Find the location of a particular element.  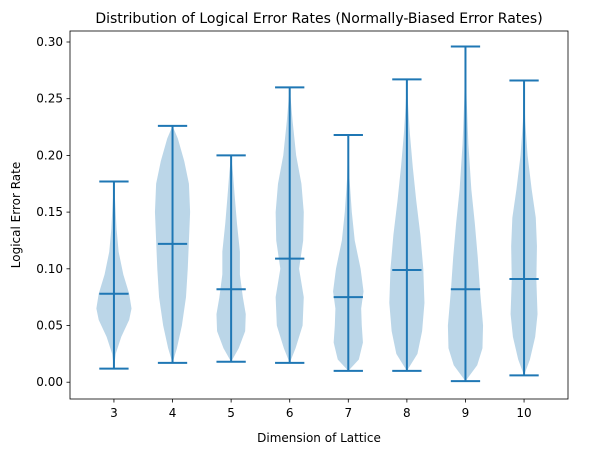

x-tick-label: 4 is located at coordinates (173, 413).